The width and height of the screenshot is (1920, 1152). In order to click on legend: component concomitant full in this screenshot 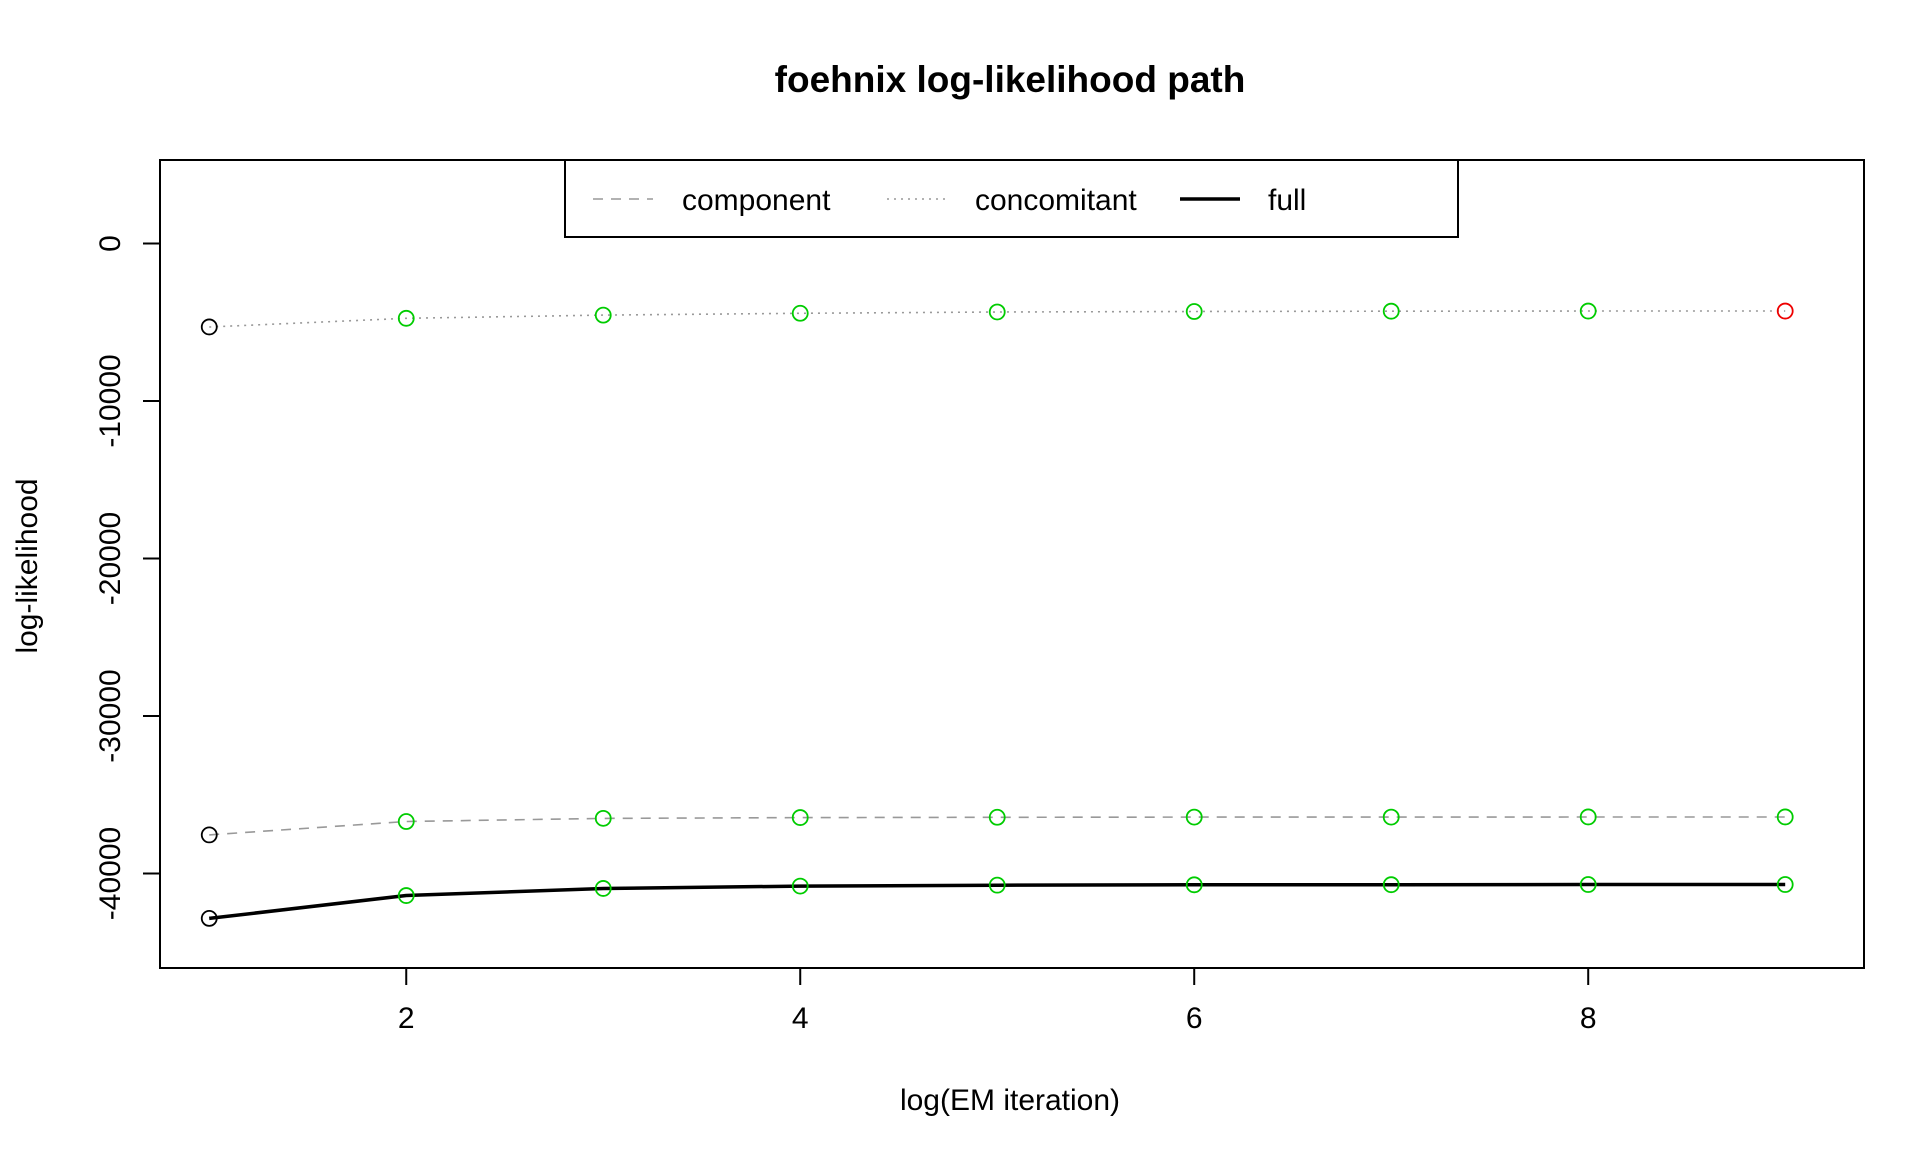, I will do `click(1011, 198)`.